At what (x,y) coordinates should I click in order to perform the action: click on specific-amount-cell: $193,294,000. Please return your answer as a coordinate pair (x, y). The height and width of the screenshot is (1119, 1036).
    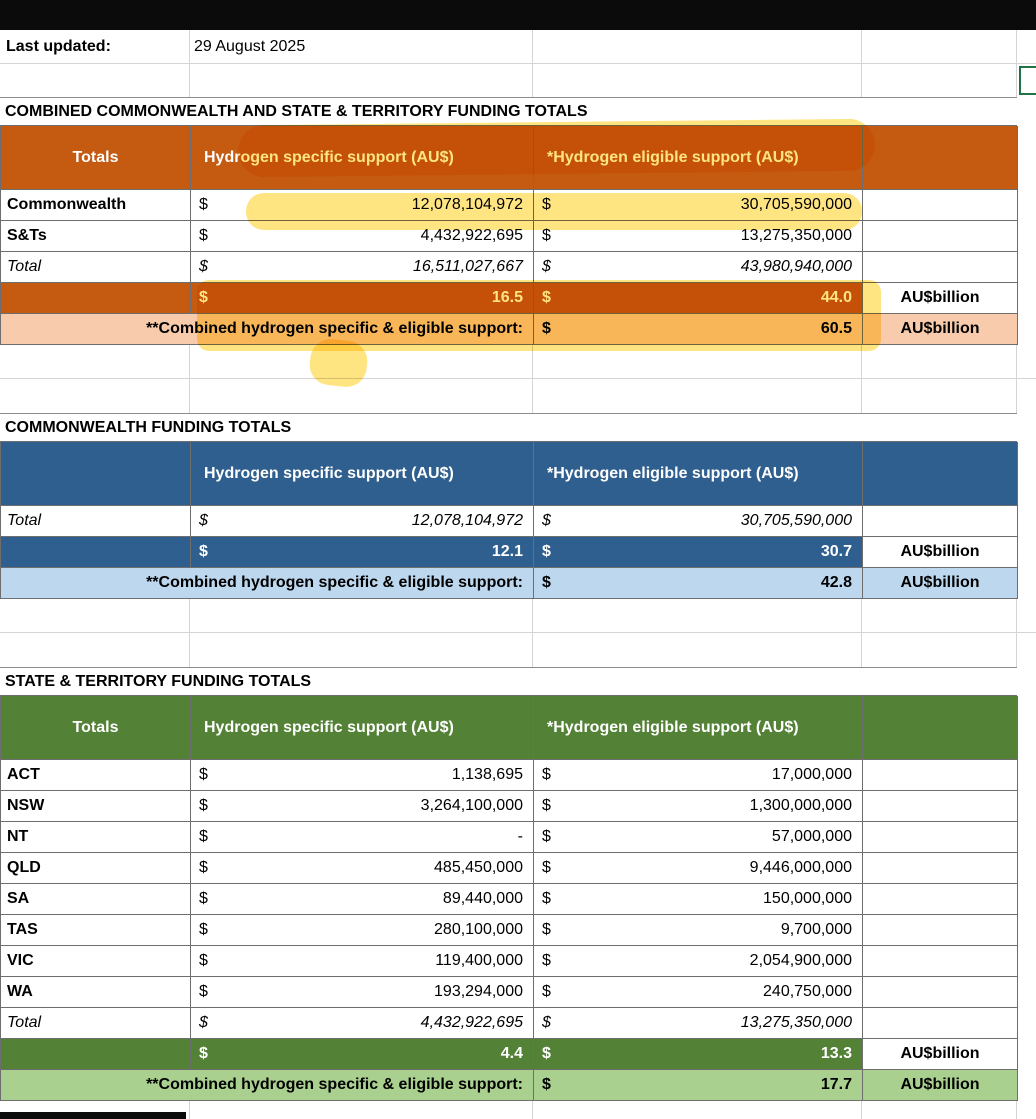
    Looking at the image, I should click on (362, 992).